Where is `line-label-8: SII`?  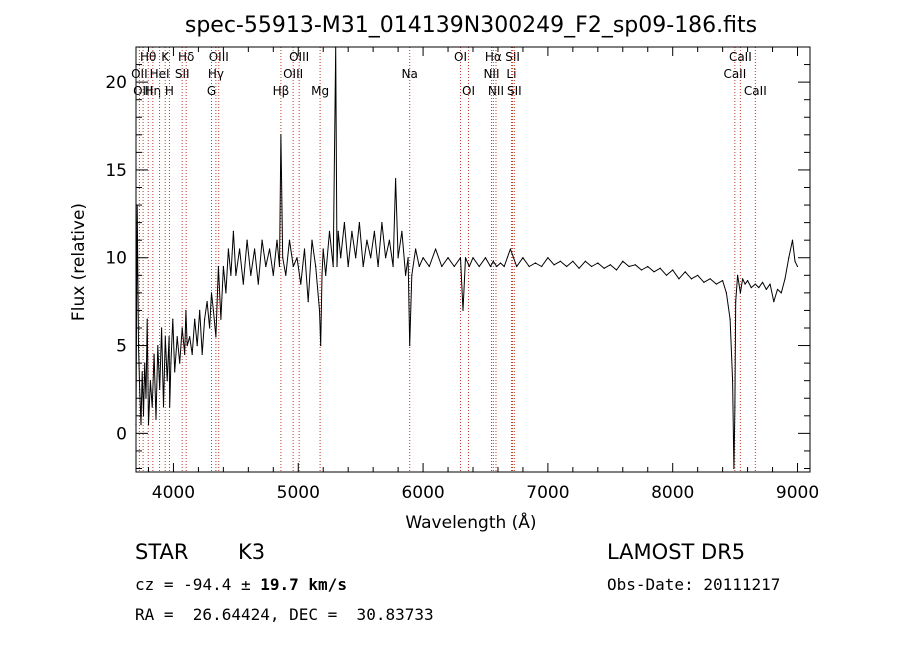
line-label-8: SII is located at coordinates (182, 74).